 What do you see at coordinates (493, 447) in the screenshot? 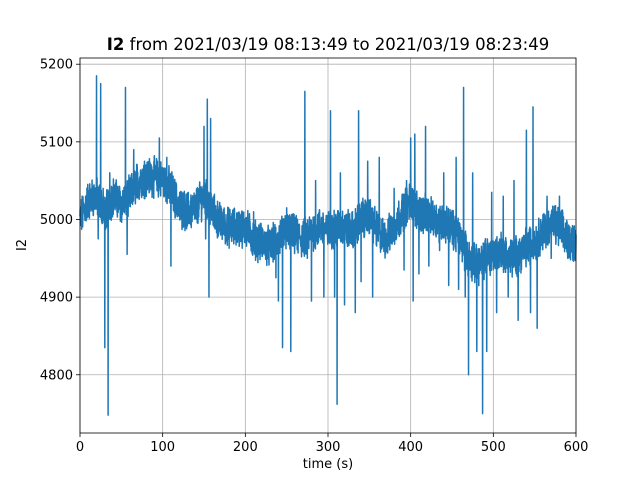
I see `x-tick-label: 500` at bounding box center [493, 447].